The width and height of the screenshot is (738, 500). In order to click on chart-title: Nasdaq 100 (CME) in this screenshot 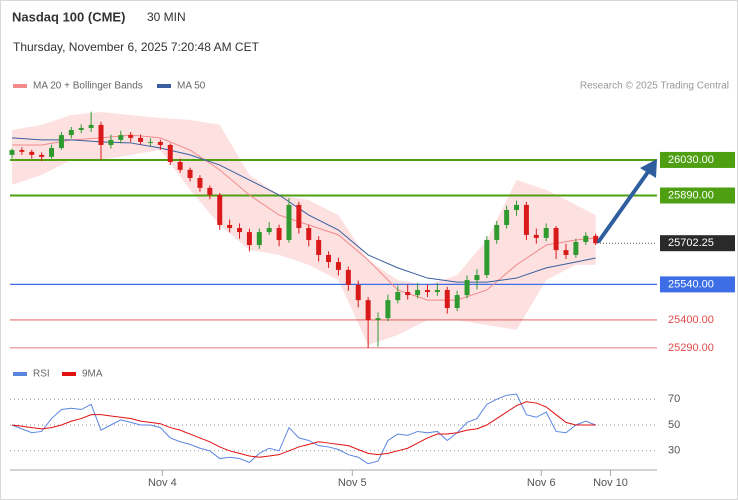, I will do `click(68, 16)`.